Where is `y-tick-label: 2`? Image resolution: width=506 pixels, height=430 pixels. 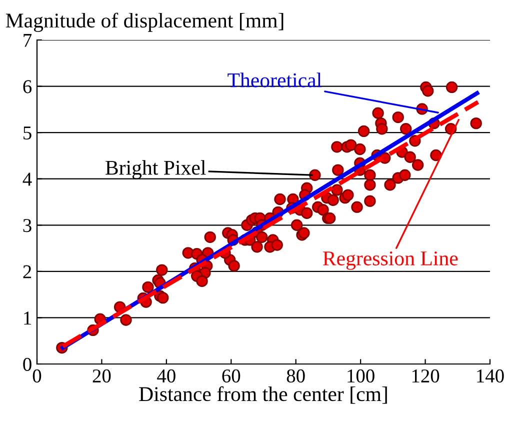
y-tick-label: 2 is located at coordinates (27, 271).